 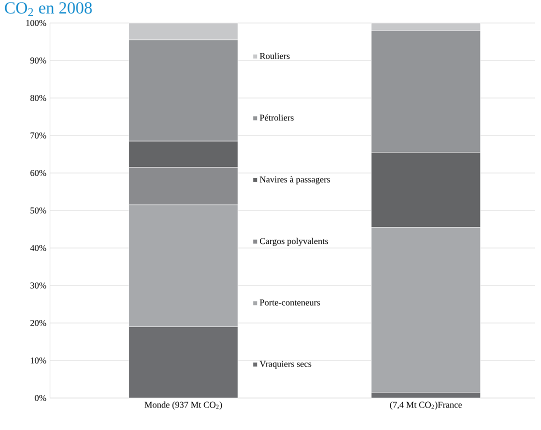 What do you see at coordinates (295, 180) in the screenshot?
I see `legend-label: Navires à passagers` at bounding box center [295, 180].